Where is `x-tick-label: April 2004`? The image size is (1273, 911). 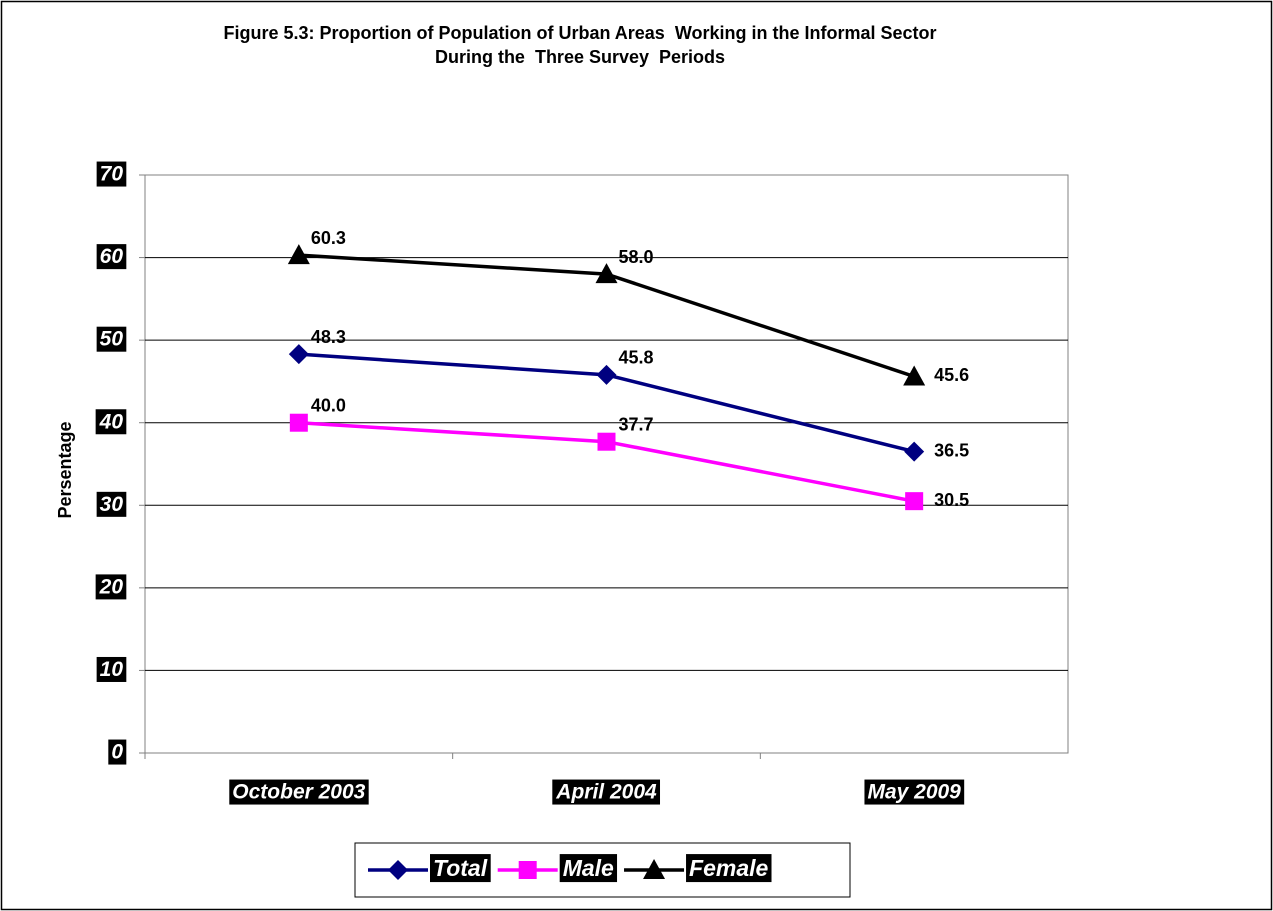
x-tick-label: April 2004 is located at coordinates (606, 792).